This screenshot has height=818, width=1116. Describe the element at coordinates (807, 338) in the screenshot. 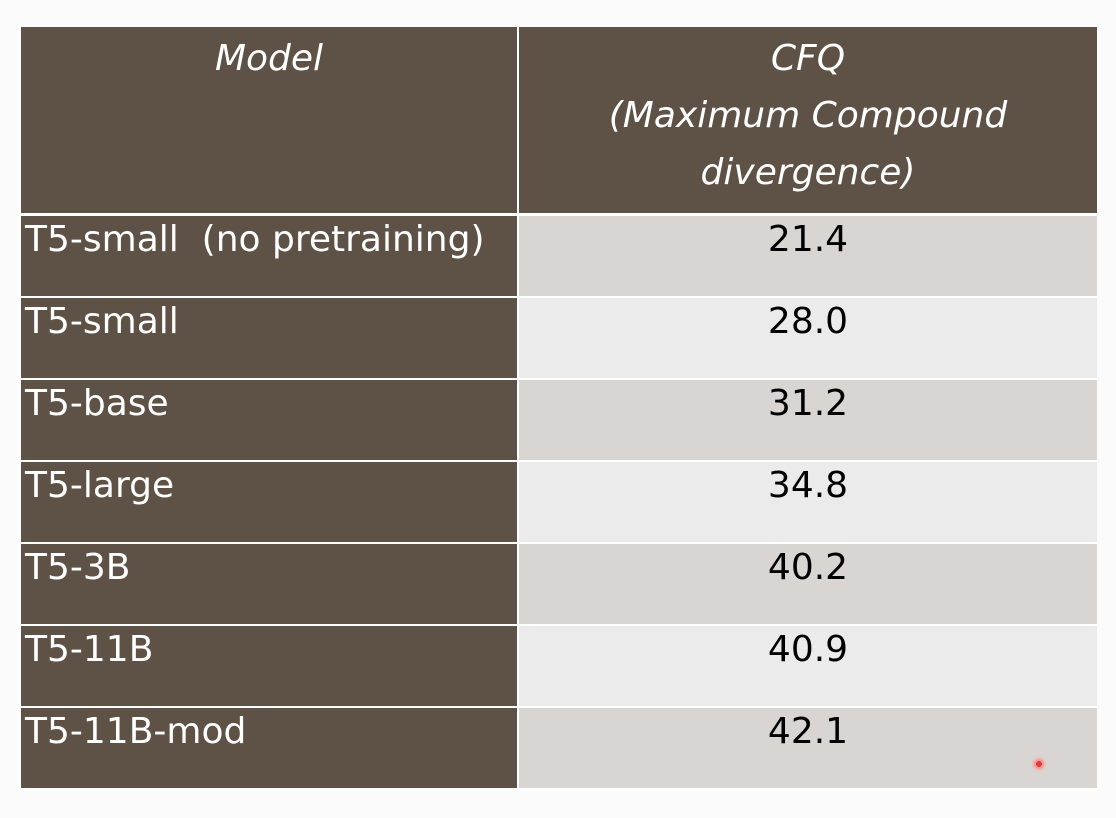

I see `cfq-score-cell: 28.0` at that location.